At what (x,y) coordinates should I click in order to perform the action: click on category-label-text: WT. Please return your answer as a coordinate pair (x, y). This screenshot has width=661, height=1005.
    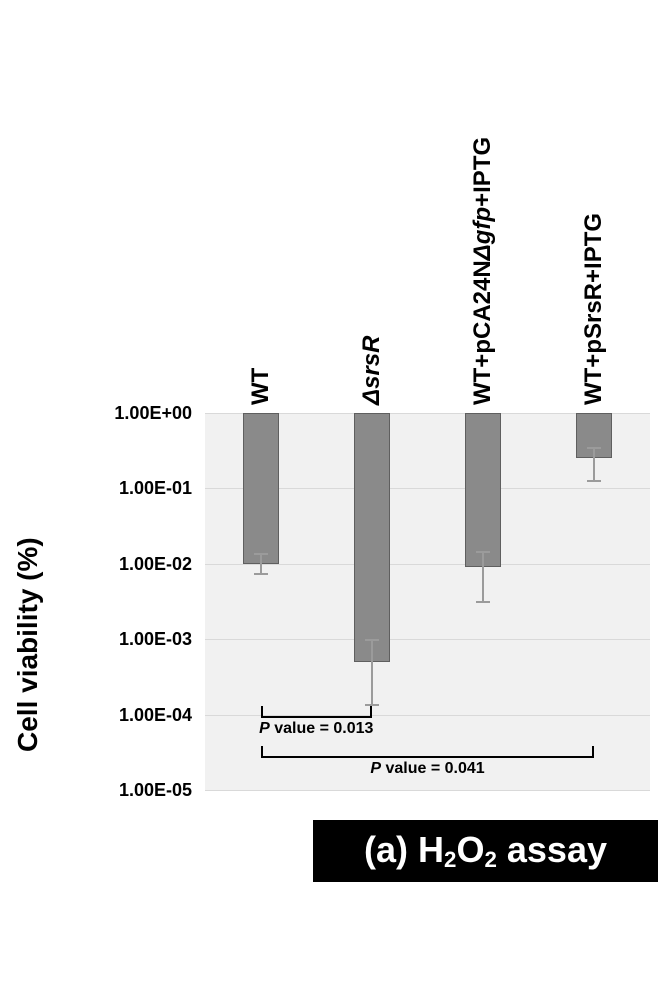
    Looking at the image, I should click on (260, 386).